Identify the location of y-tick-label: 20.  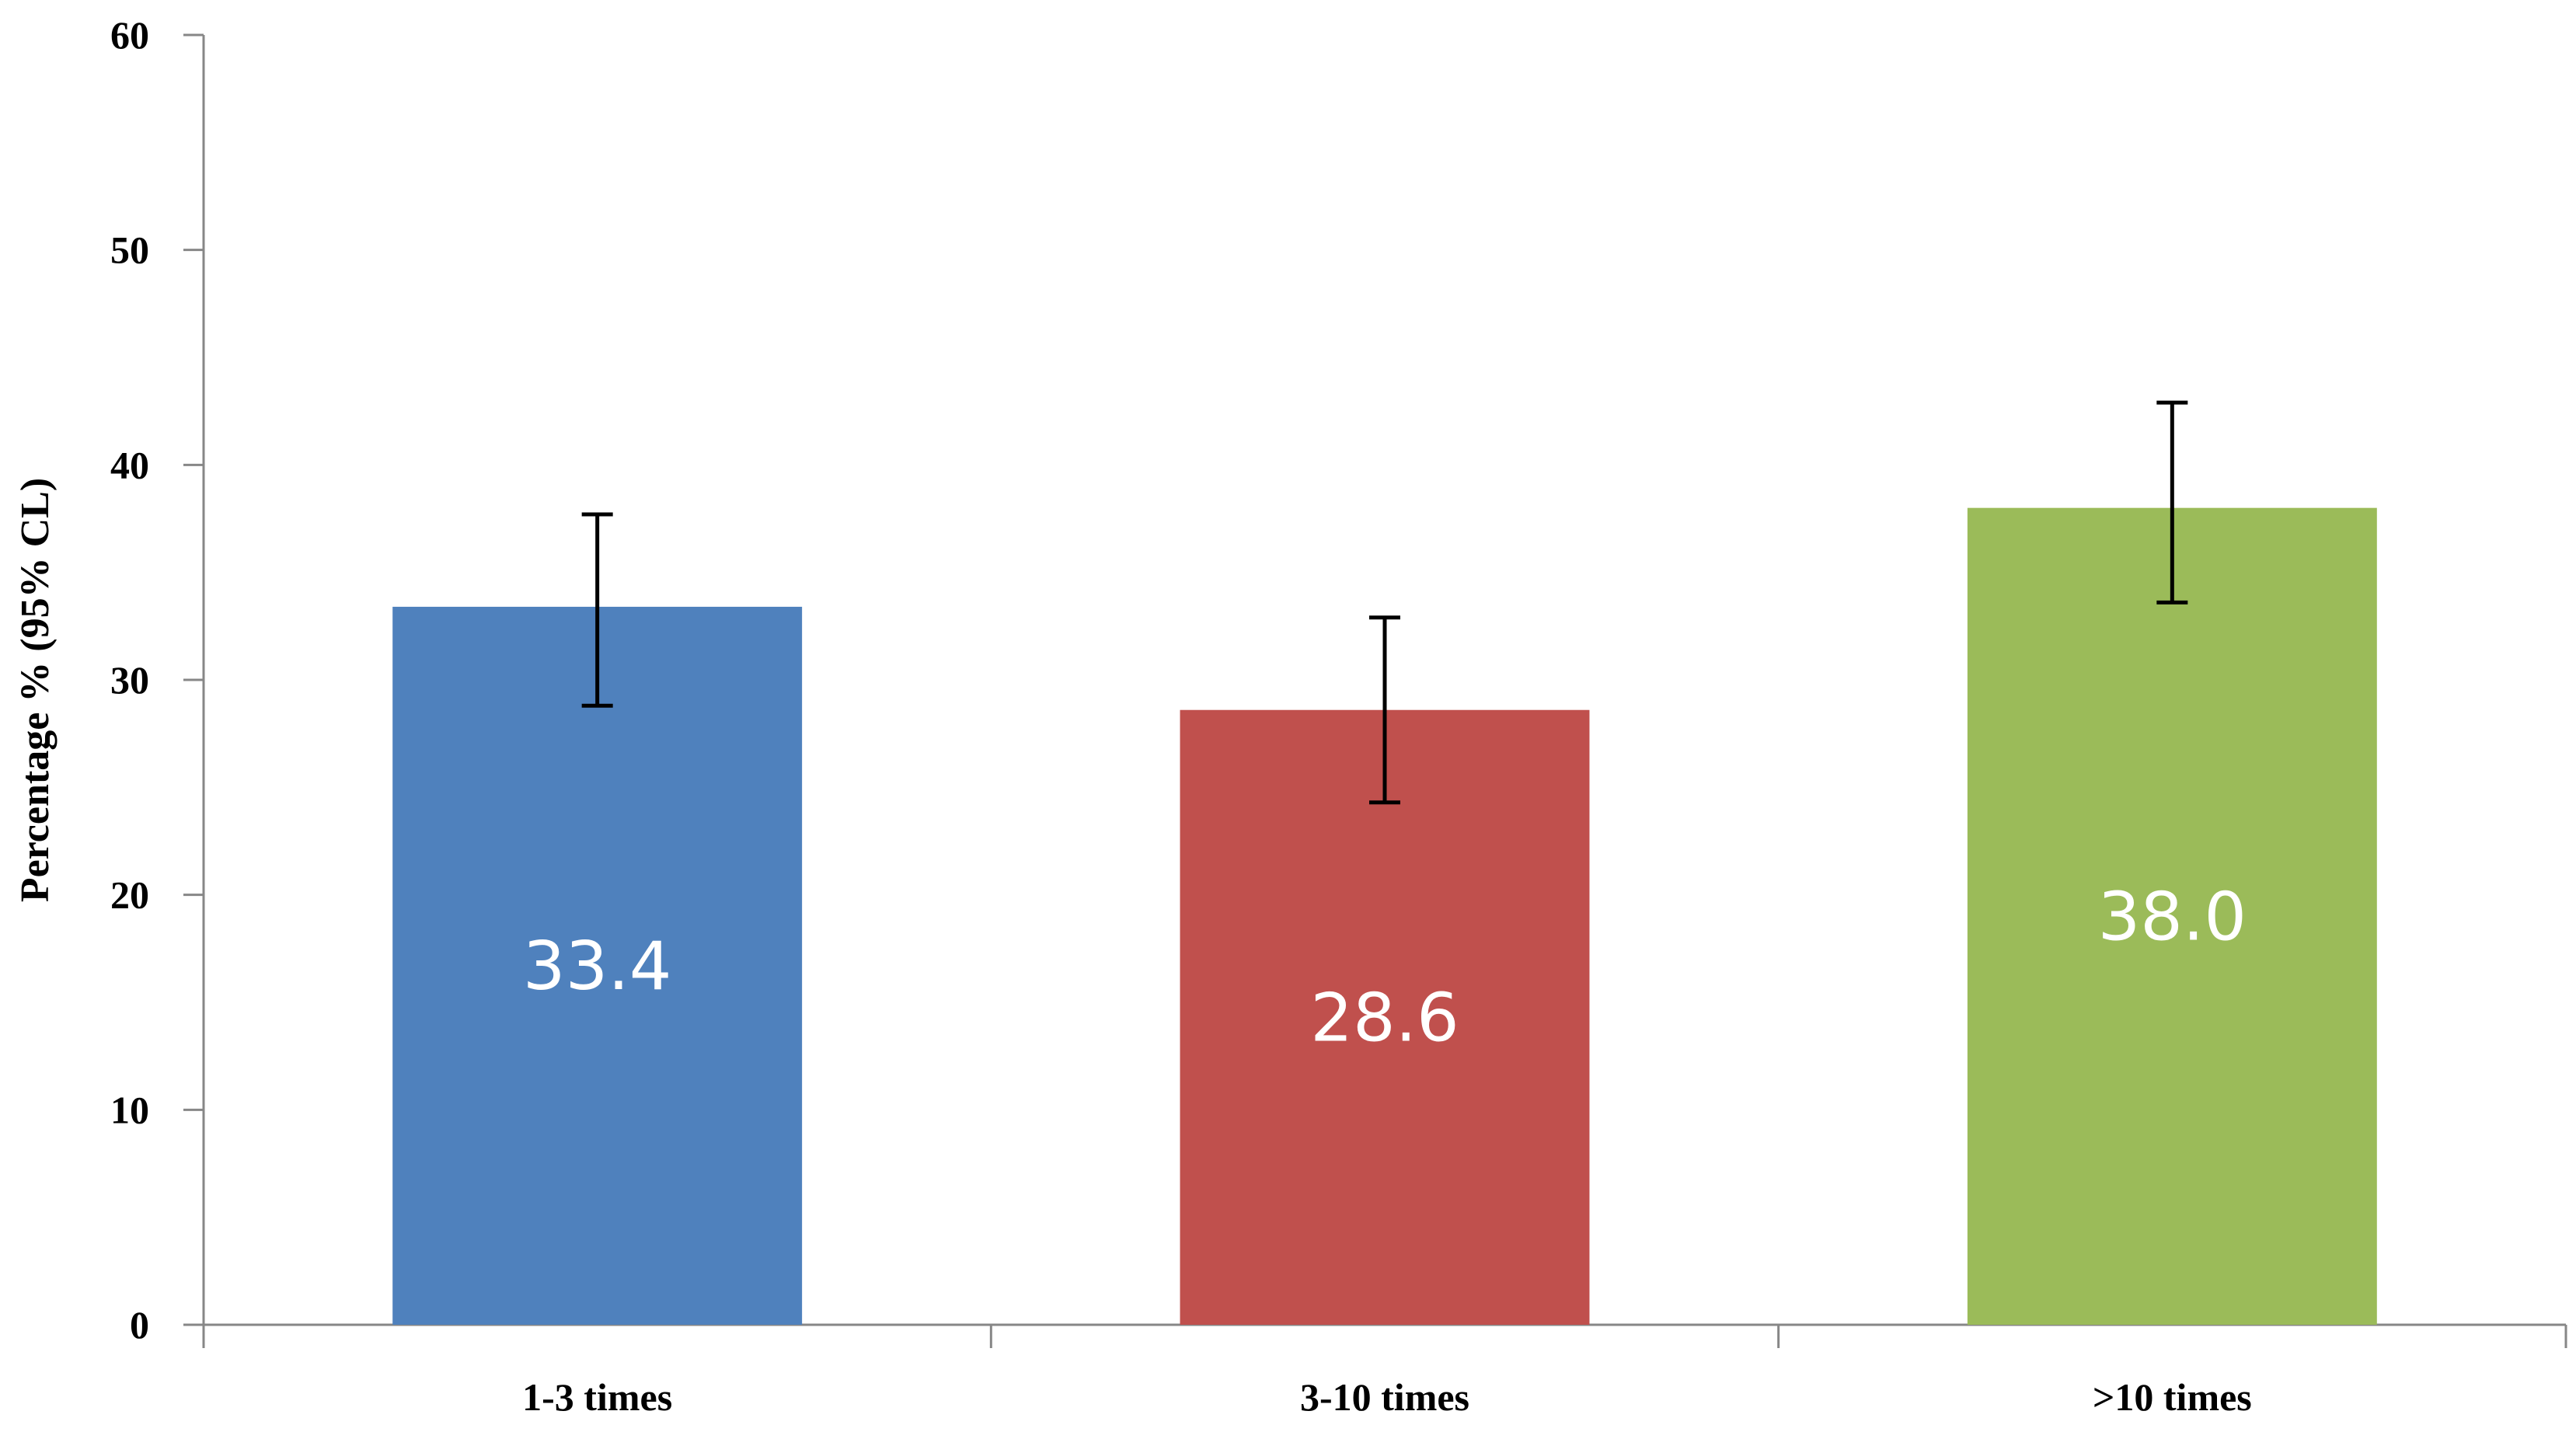
(129, 895).